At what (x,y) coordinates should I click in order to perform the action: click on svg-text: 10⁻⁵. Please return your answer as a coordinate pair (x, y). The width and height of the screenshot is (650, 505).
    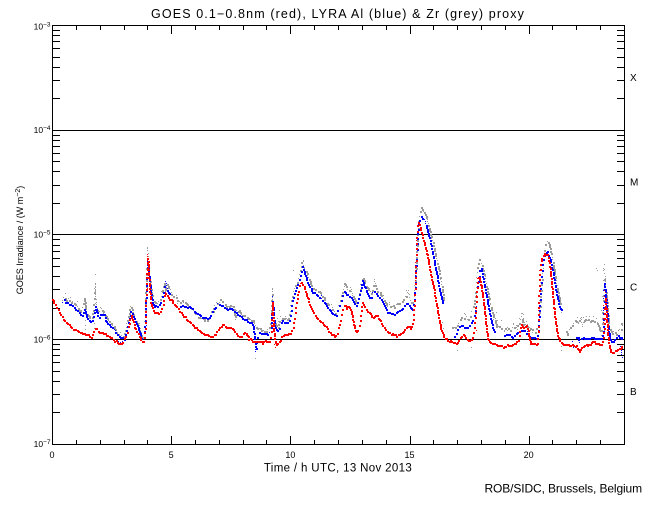
    Looking at the image, I should click on (42, 235).